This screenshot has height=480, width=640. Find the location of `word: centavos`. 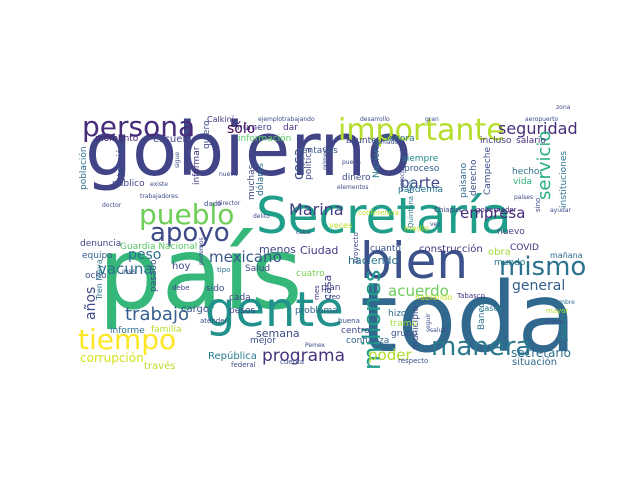

word: centavos is located at coordinates (317, 151).